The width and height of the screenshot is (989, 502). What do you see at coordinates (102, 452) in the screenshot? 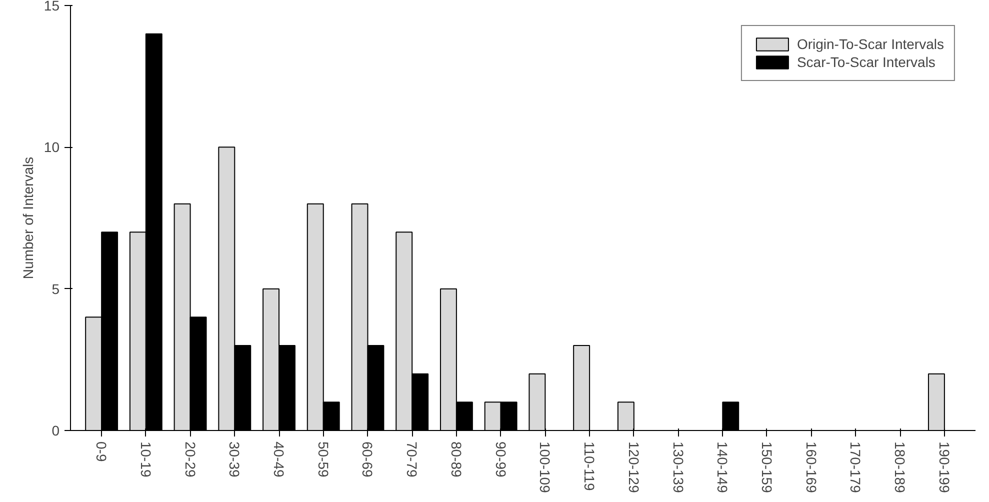
I see `x-tick-label: 0-9` at bounding box center [102, 452].